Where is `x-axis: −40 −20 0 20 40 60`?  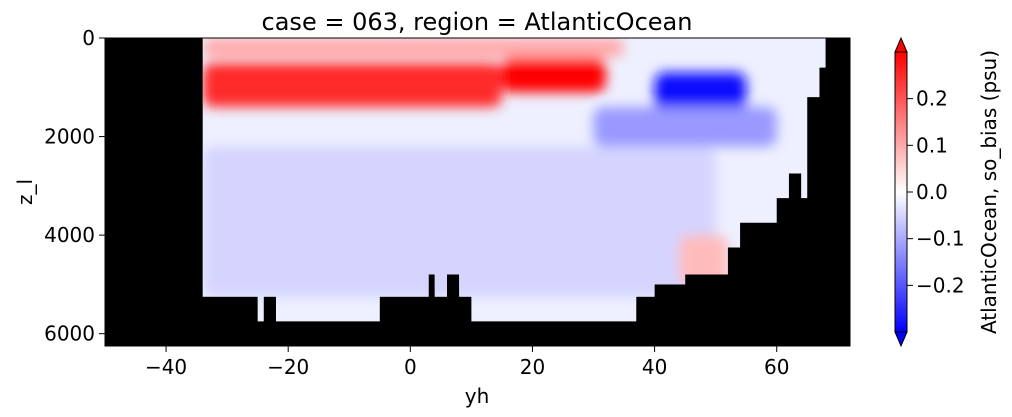
x-axis: −40 −20 0 20 40 60 is located at coordinates (467, 362).